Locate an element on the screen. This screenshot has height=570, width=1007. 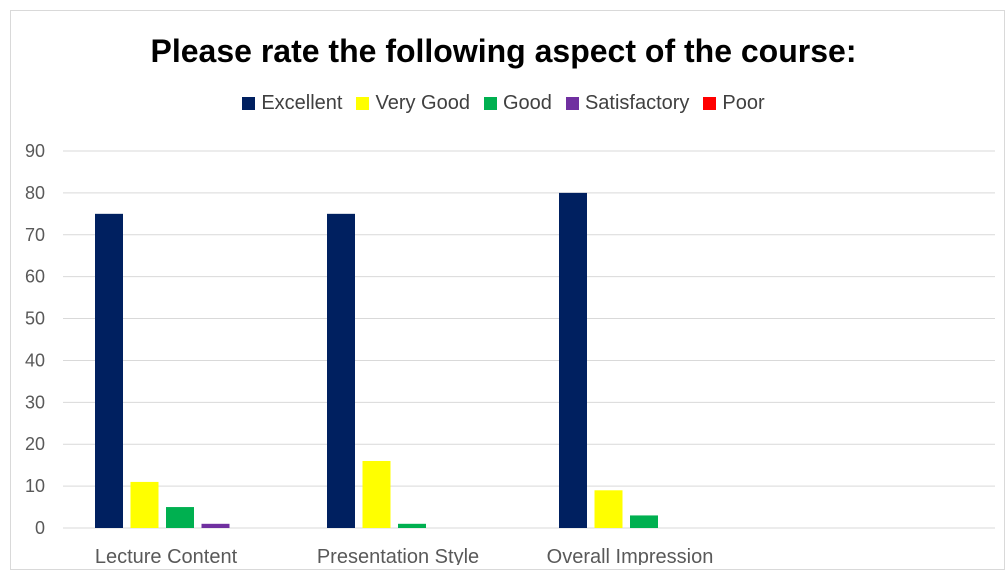
y-tick-label: 40 is located at coordinates (35, 360).